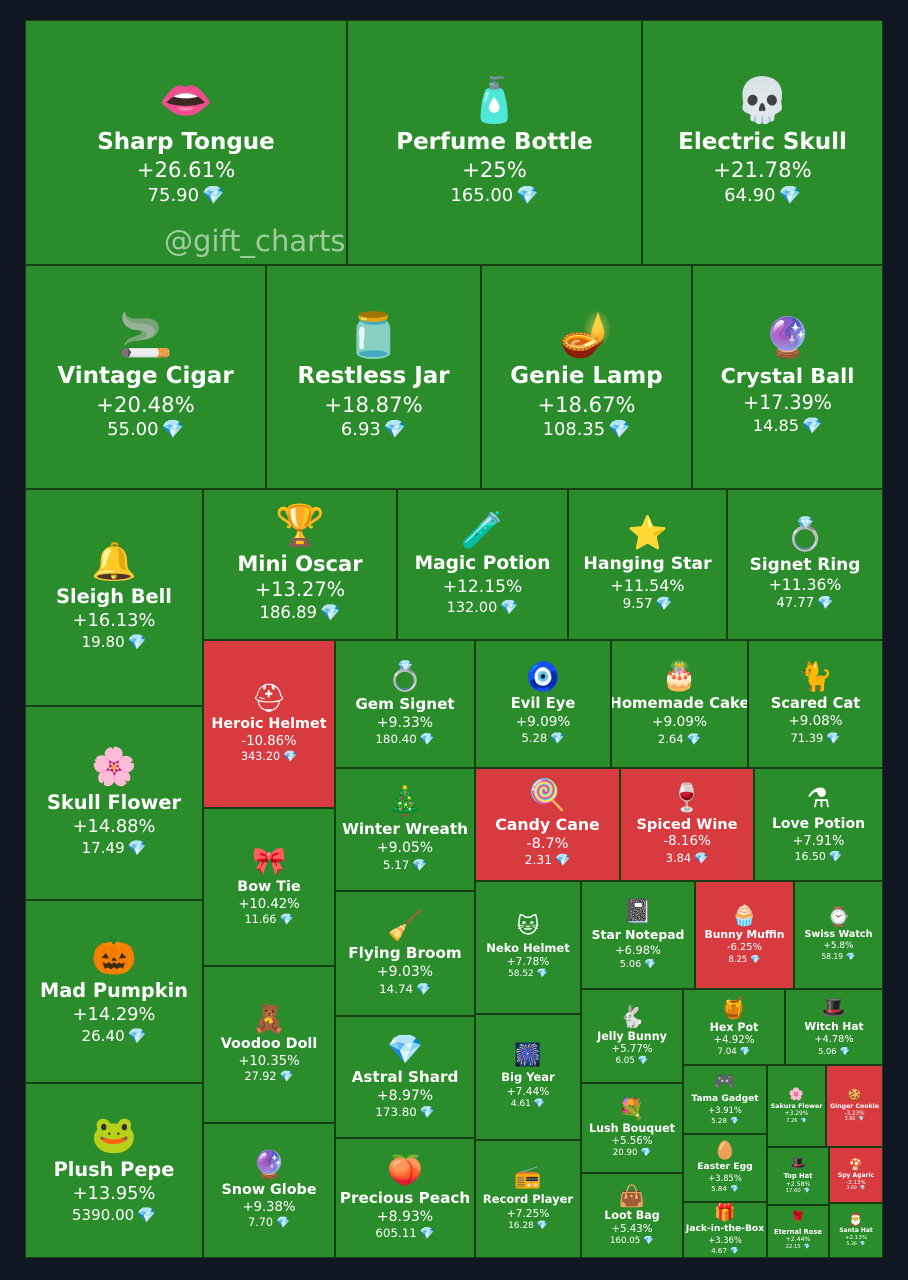  I want to click on price-value: 5390.00, so click(103, 1215).